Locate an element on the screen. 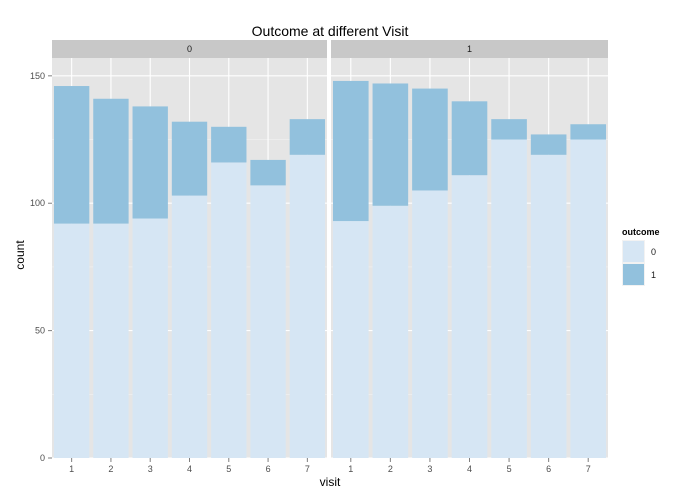 The image size is (700, 500). bar-facet1-visit2-outcome0 is located at coordinates (390, 331).